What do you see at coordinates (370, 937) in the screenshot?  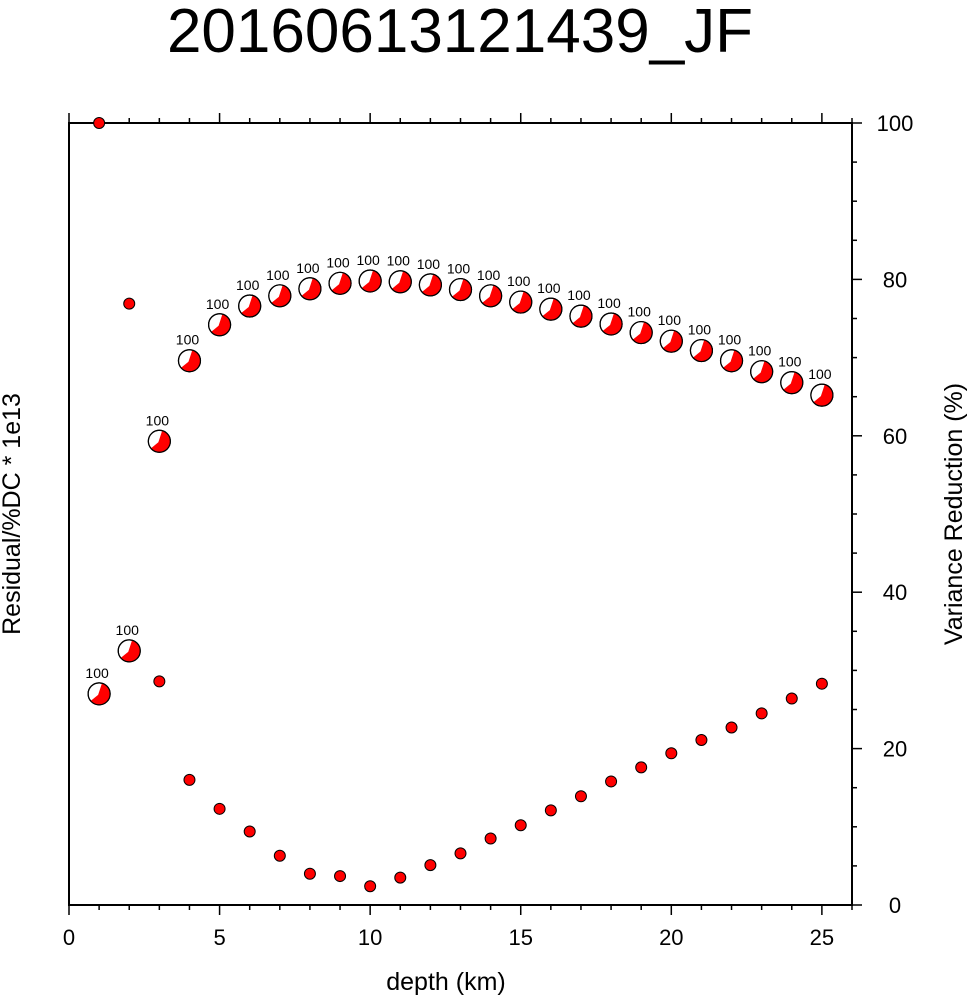 I see `x-tick-label: 10` at bounding box center [370, 937].